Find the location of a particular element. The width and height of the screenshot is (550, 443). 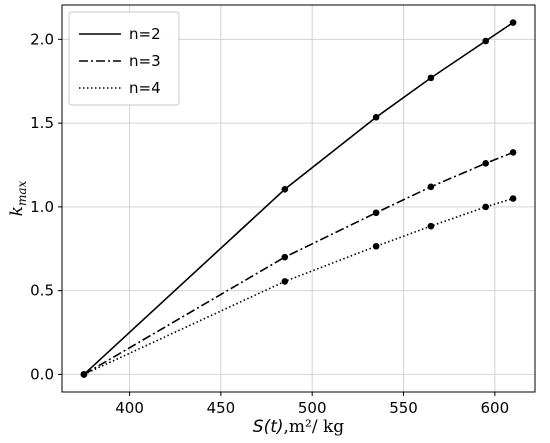

y-axis-label-sub: max is located at coordinates (22, 193).